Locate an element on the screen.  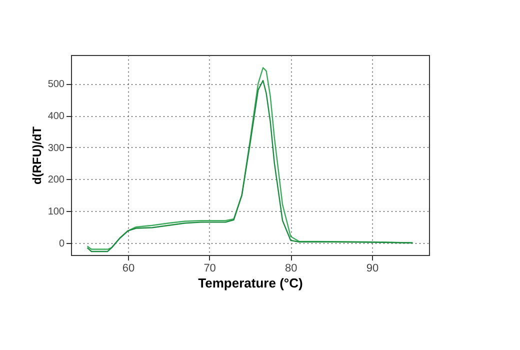
y-tick-label: 400 is located at coordinates (56, 116).